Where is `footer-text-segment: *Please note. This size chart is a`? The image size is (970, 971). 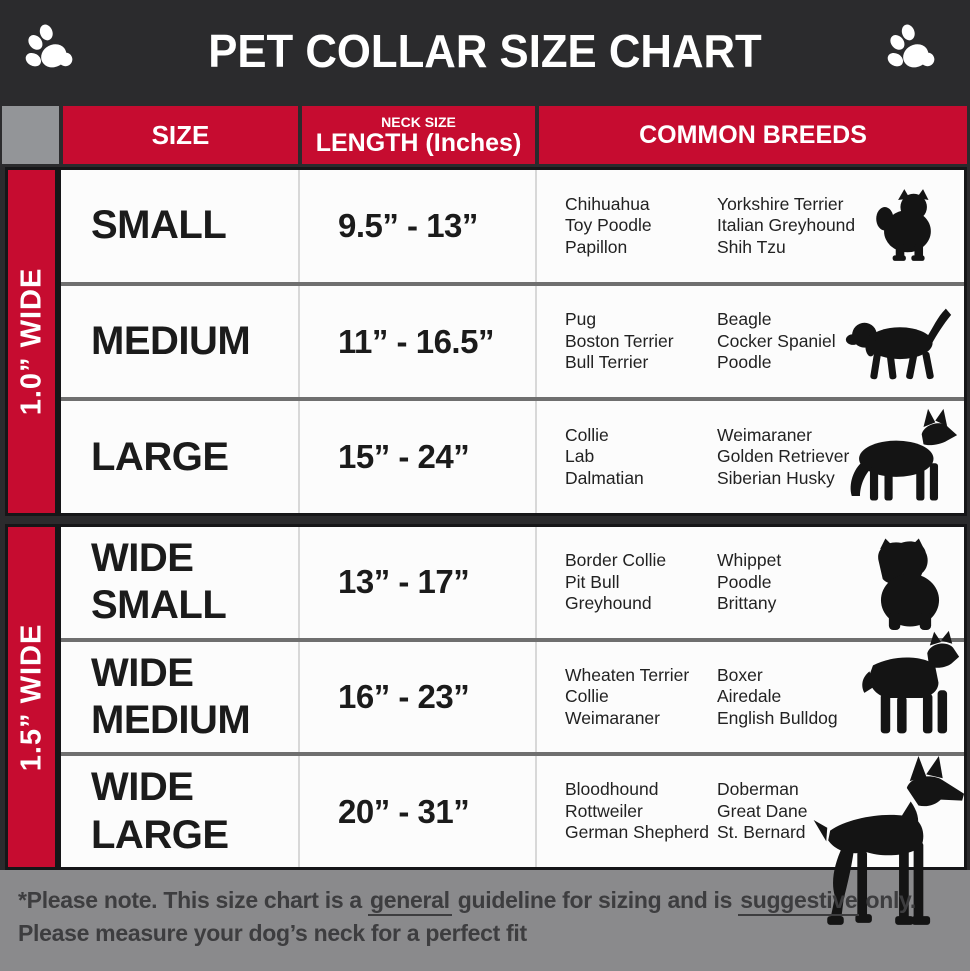
footer-text-segment: *Please note. This size chart is a is located at coordinates (193, 900).